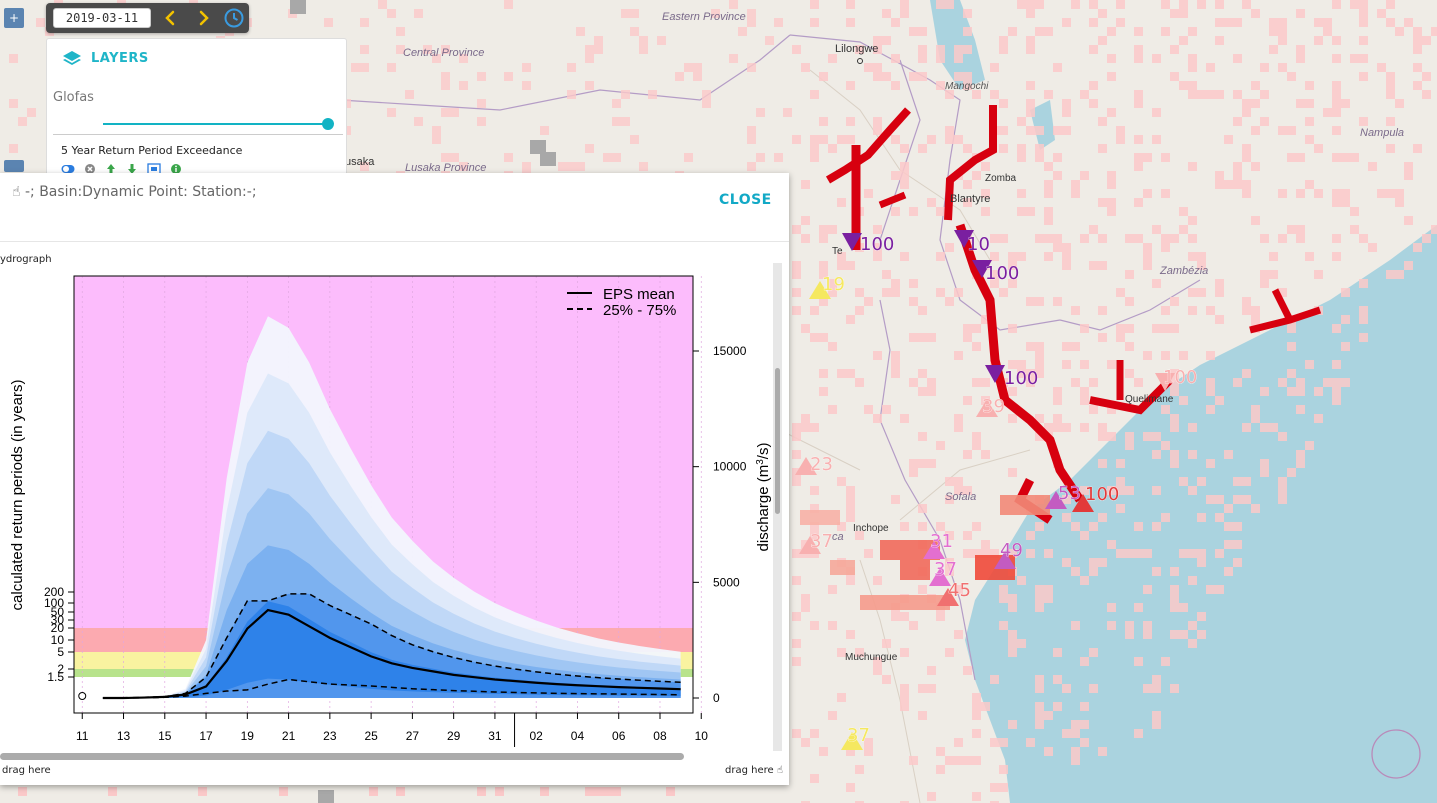 This screenshot has width=1437, height=803. I want to click on p75-line, so click(391, 646).